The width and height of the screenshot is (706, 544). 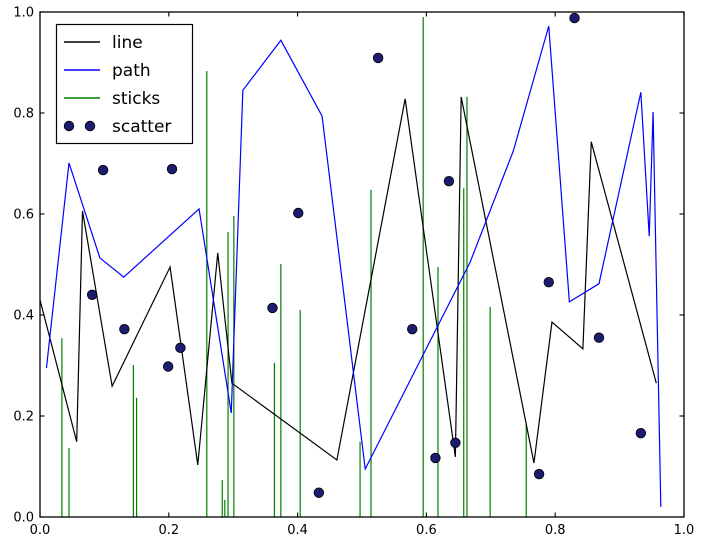 I want to click on legend-label-sticks: sticks, so click(x=136, y=99).